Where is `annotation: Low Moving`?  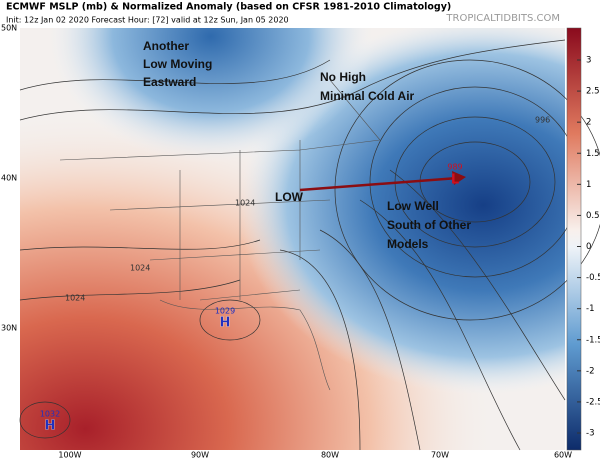 annotation: Low Moving is located at coordinates (177, 64).